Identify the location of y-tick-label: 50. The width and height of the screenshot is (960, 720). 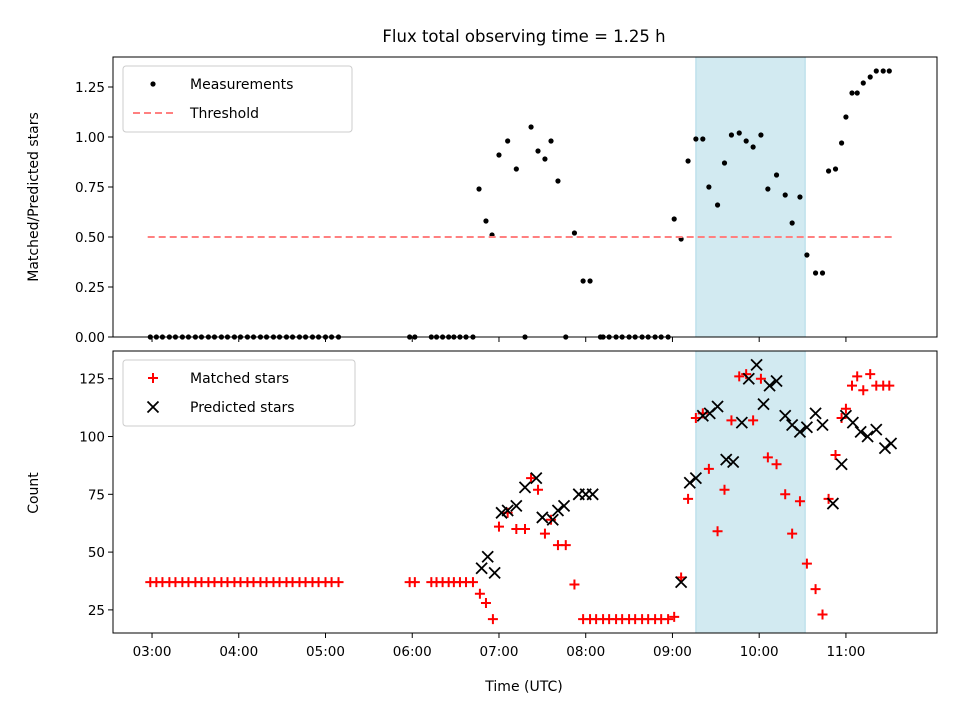
(96, 553).